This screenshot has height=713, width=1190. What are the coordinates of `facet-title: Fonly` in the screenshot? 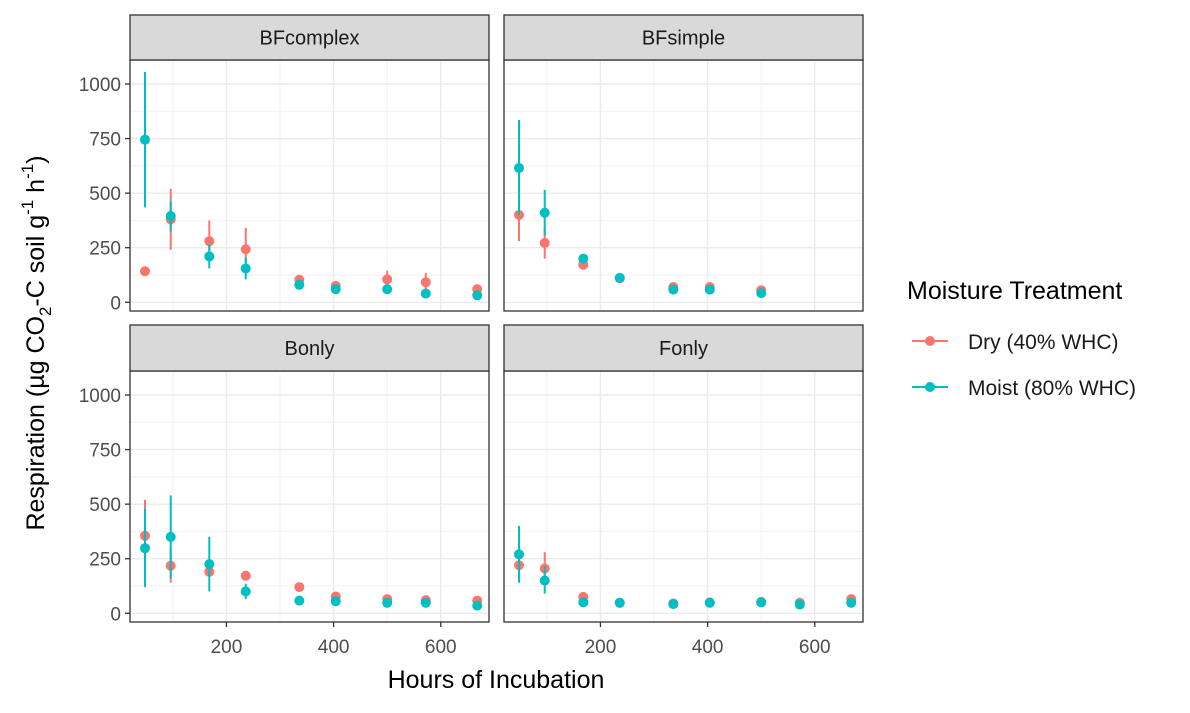 It's located at (683, 349).